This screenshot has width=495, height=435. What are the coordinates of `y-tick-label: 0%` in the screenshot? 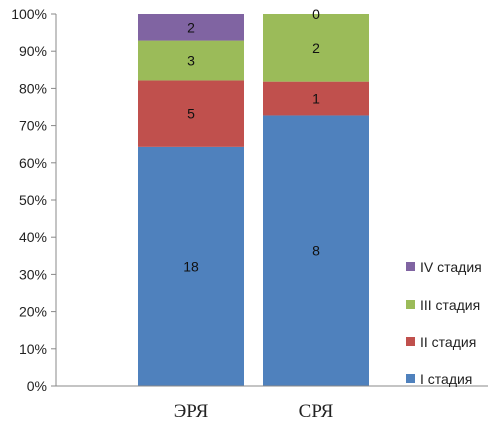 It's located at (37, 386).